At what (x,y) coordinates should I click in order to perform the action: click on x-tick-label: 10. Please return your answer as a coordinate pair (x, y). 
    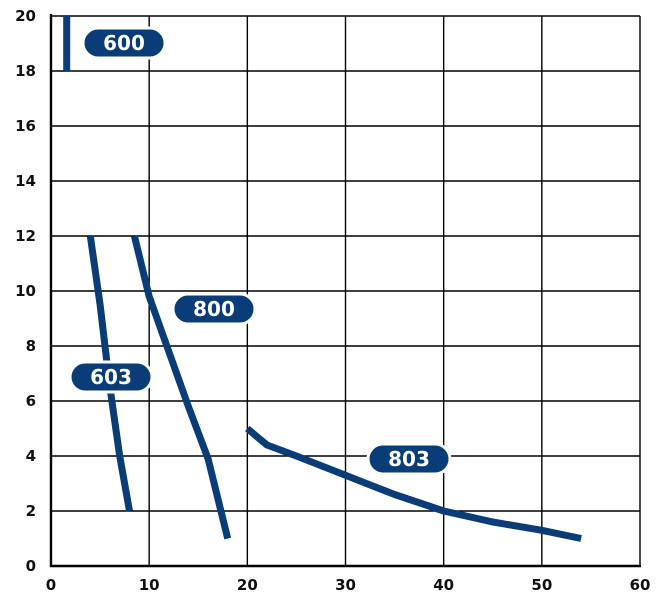
    Looking at the image, I should click on (149, 585).